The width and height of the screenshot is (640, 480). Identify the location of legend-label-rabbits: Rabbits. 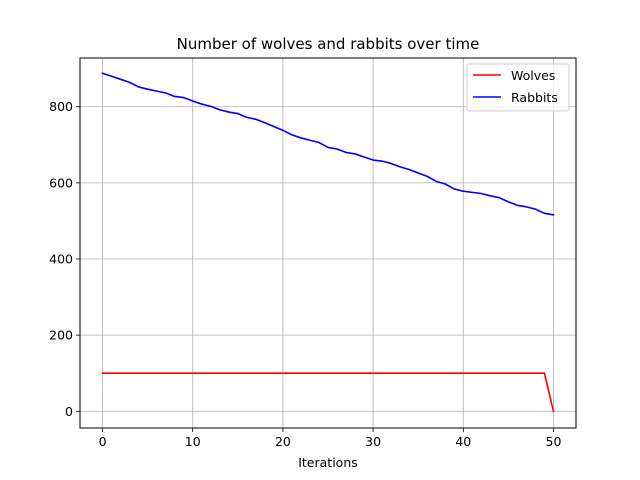
(534, 97).